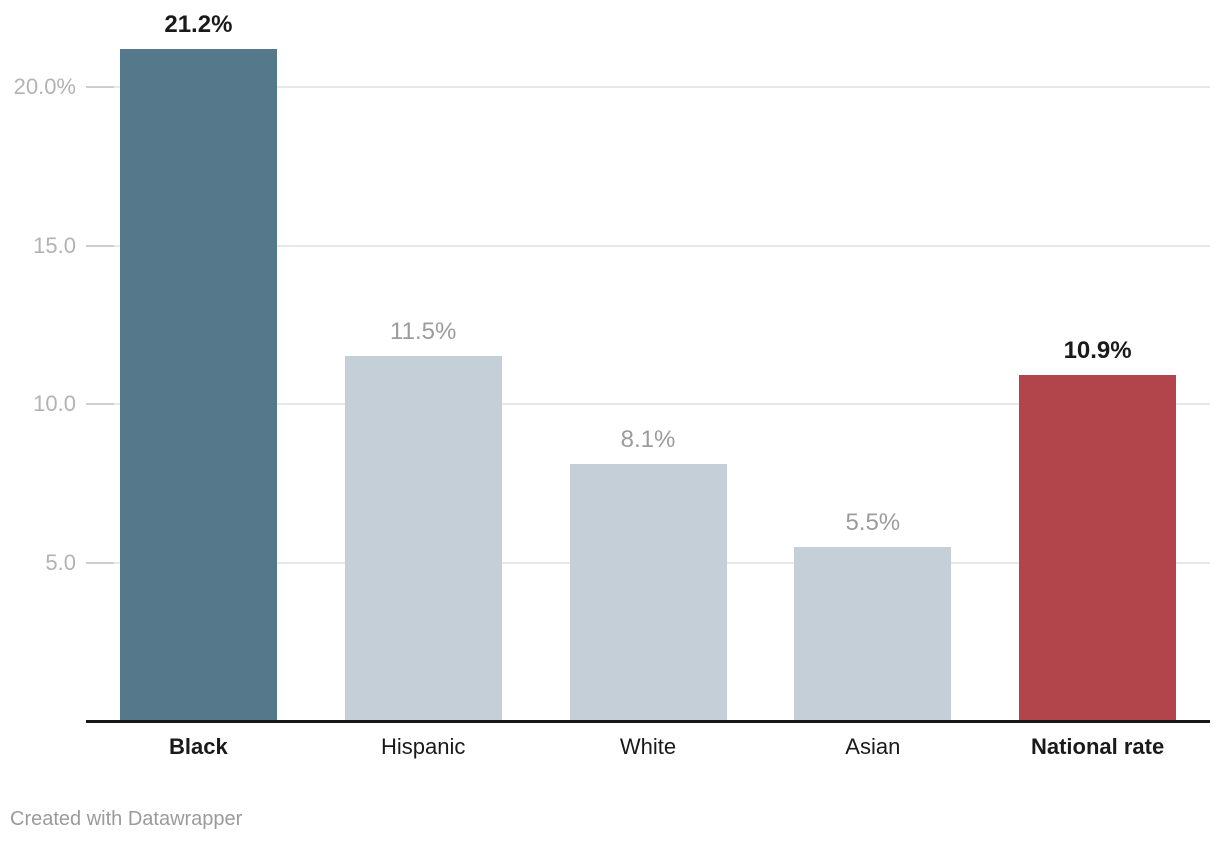 This screenshot has height=842, width=1220. What do you see at coordinates (198, 384) in the screenshot?
I see `bar-black` at bounding box center [198, 384].